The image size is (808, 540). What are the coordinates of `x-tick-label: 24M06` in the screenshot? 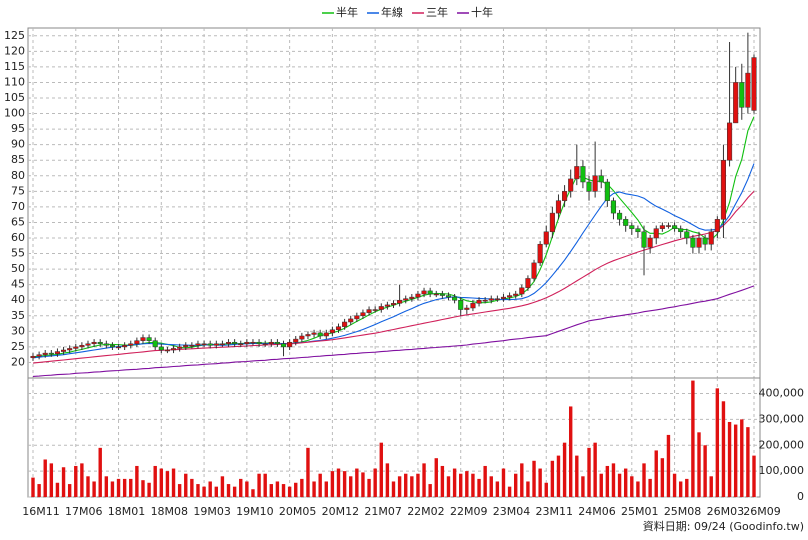 It's located at (597, 511).